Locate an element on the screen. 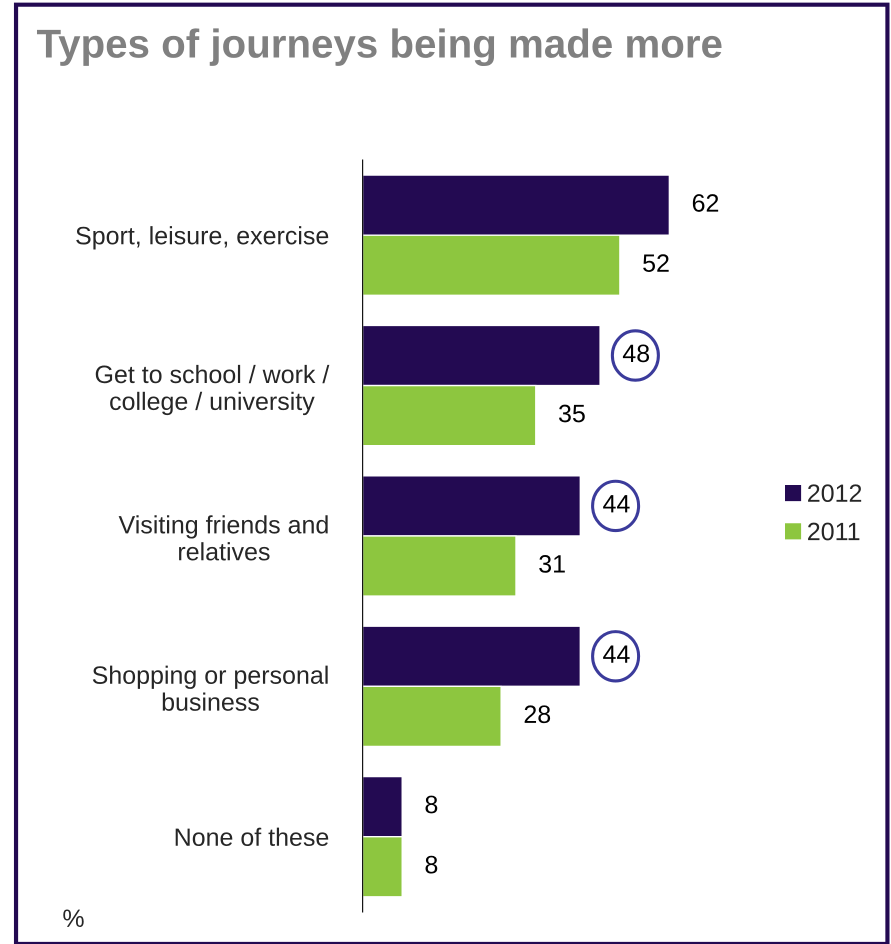  data-label: 48 is located at coordinates (636, 353).